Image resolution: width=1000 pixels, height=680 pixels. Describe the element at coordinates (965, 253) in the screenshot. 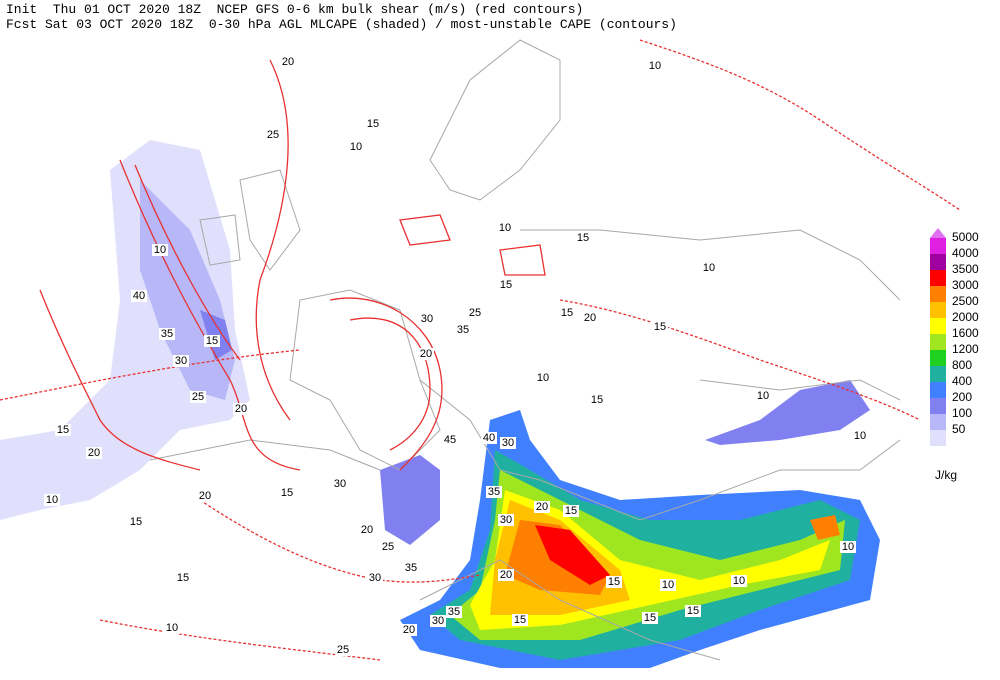

I see `legend-label: 4000` at that location.